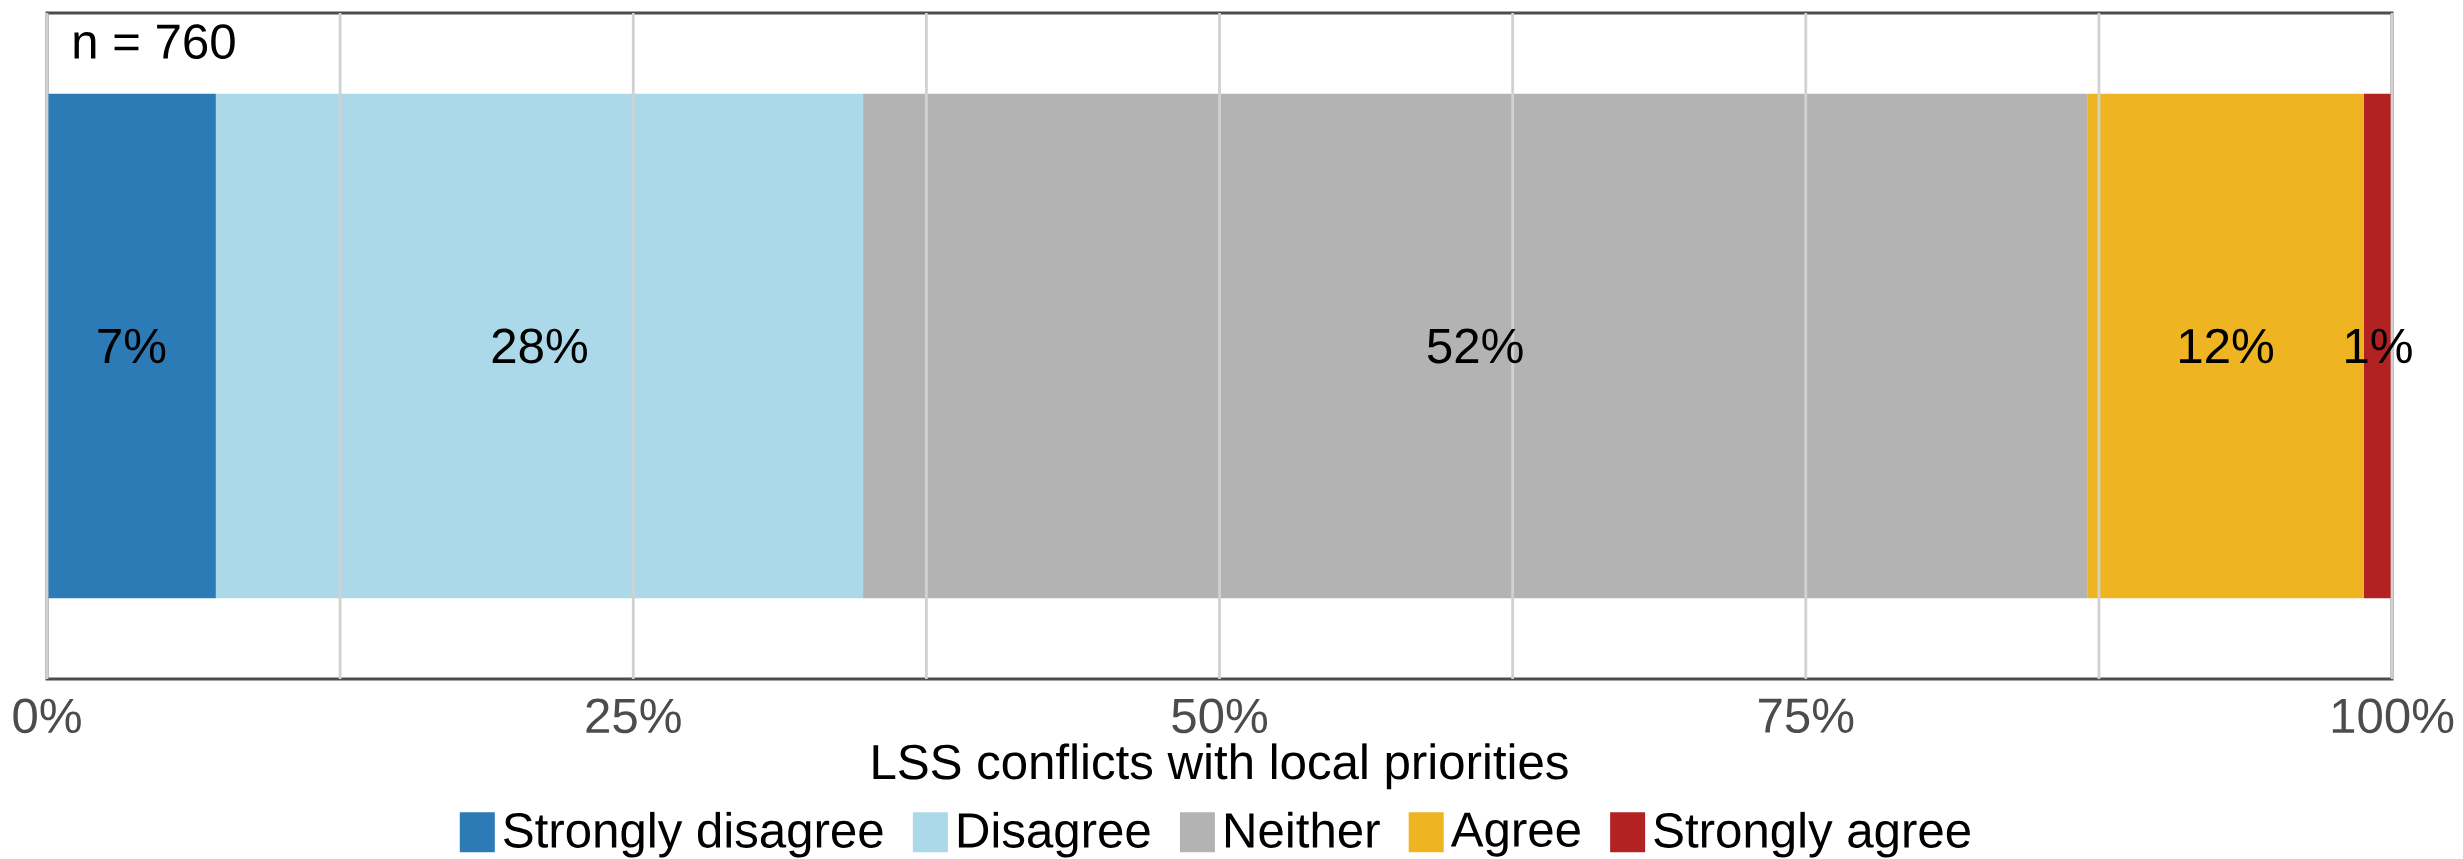  Describe the element at coordinates (1054, 834) in the screenshot. I see `legend-label: Disagree` at that location.